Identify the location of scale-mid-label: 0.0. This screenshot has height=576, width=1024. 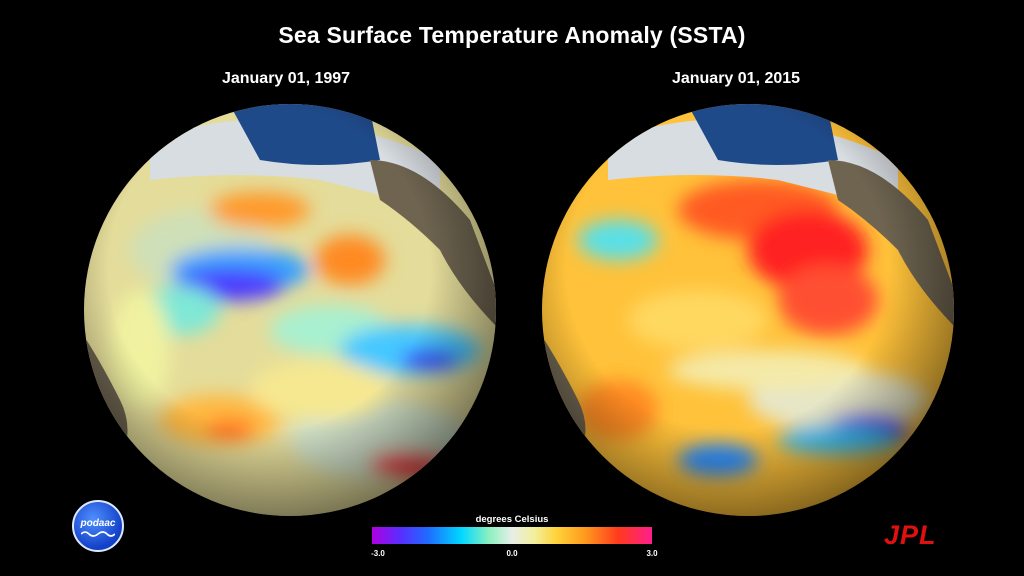
(512, 553).